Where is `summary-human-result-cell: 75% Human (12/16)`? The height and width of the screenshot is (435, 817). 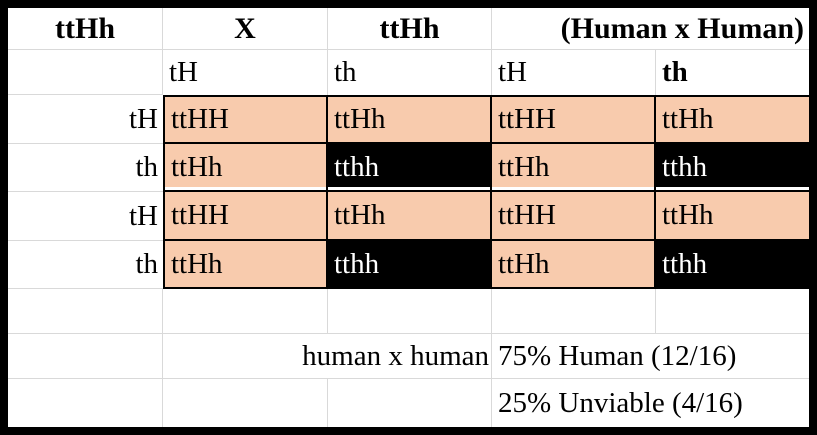 summary-human-result-cell: 75% Human (12/16) is located at coordinates (650, 356).